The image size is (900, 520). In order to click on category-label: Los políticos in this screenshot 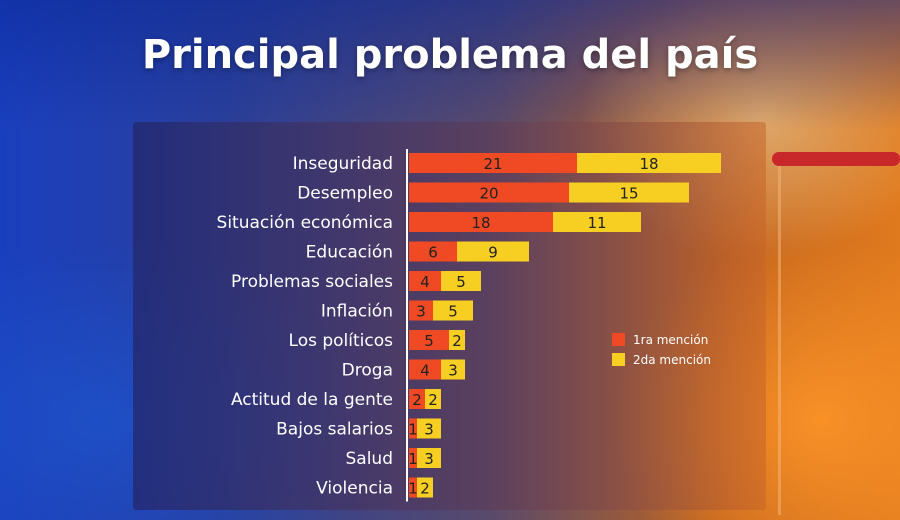, I will do `click(341, 341)`.